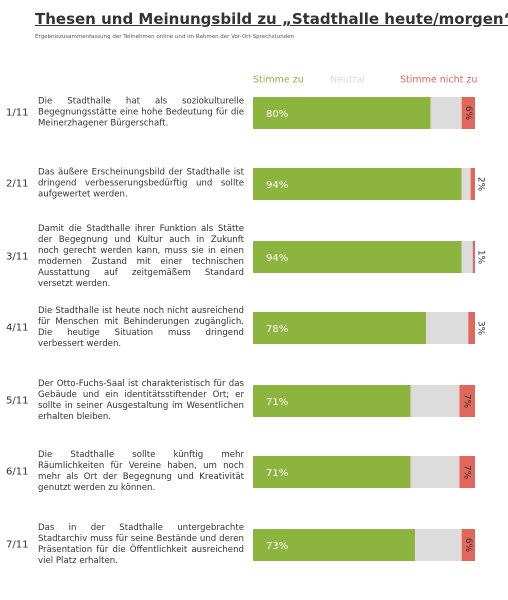 The width and height of the screenshot is (508, 600). I want to click on item-number: 4/11, so click(17, 328).